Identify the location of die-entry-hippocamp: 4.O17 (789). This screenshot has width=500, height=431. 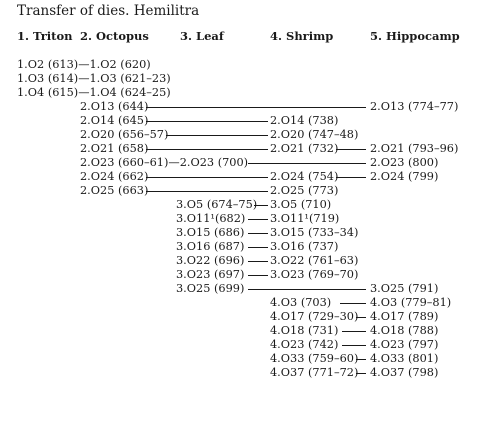
(404, 316).